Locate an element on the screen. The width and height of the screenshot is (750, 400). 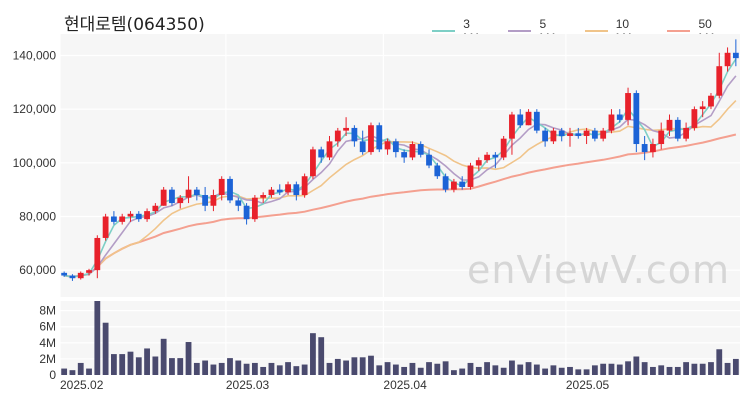
volume-tick-label: 4M is located at coordinates (47, 343).